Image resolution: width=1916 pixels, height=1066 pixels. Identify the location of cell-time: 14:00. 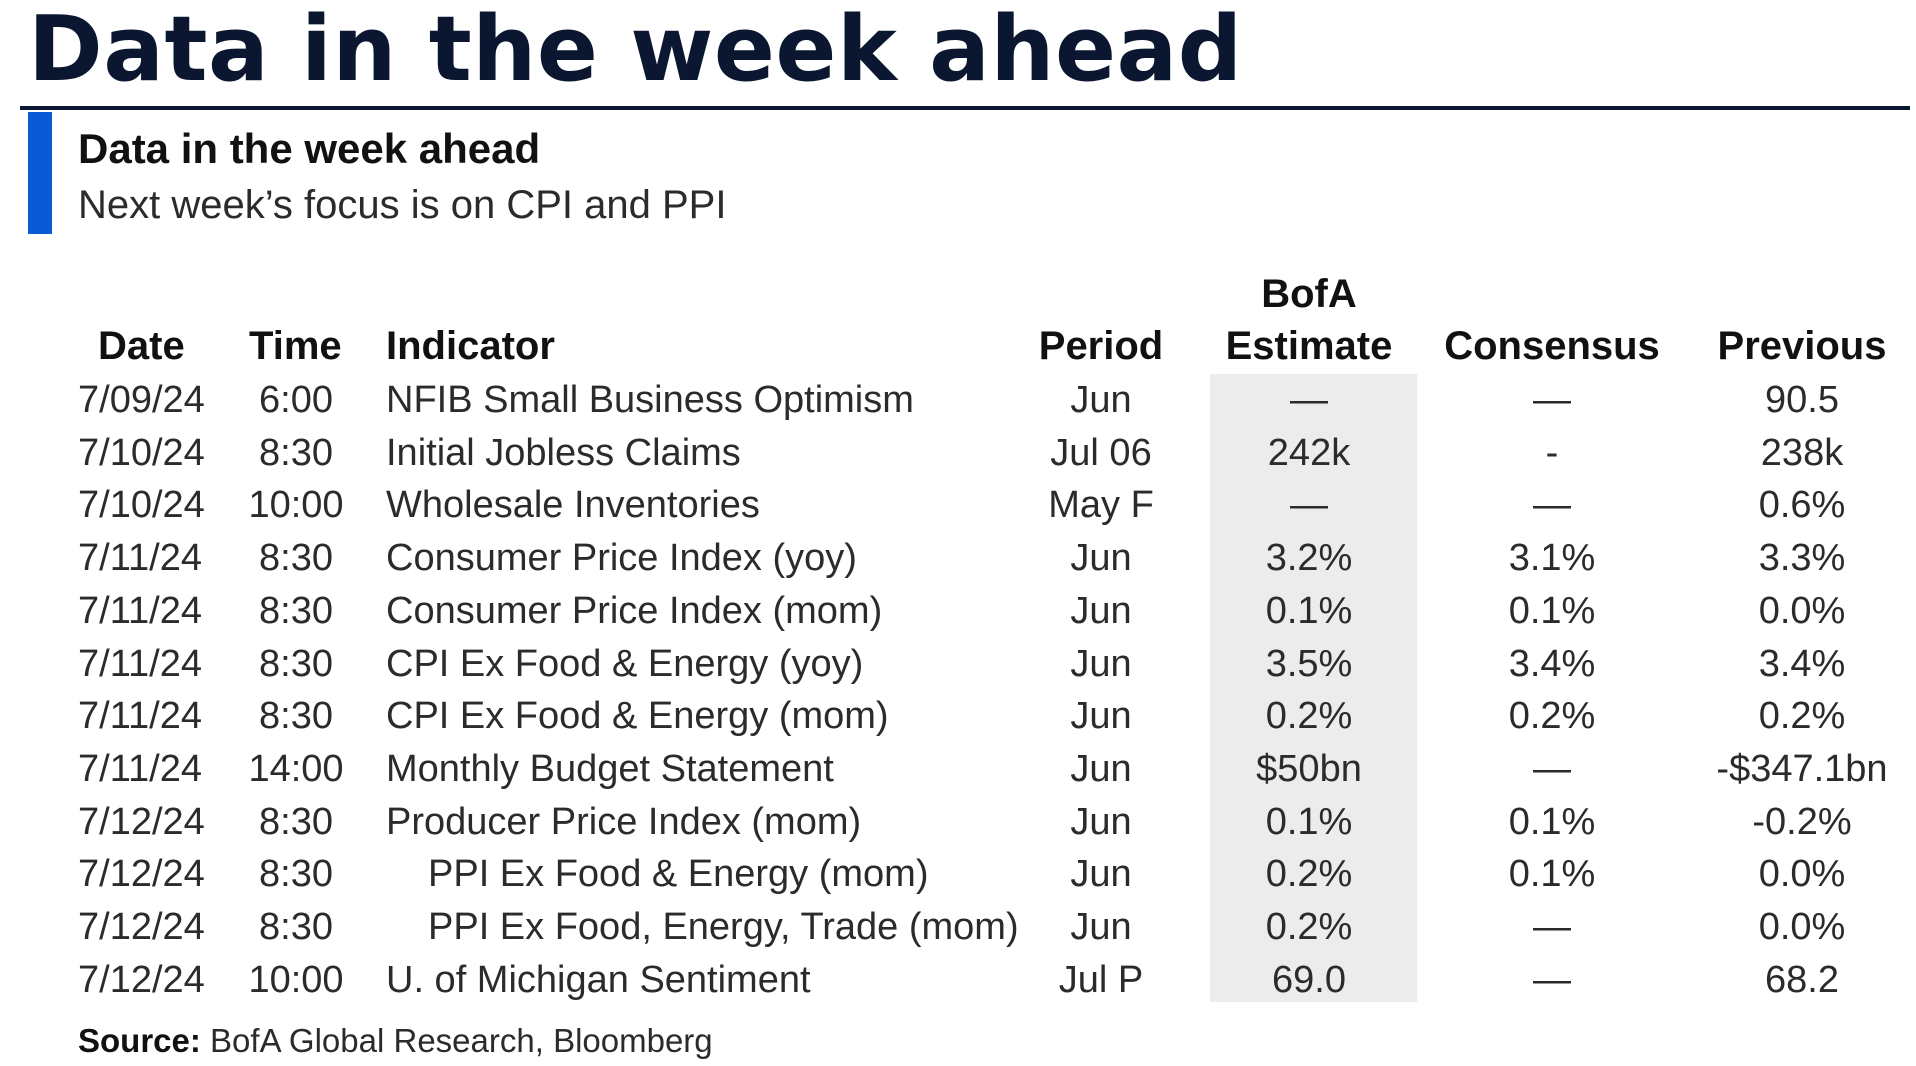
(296, 768).